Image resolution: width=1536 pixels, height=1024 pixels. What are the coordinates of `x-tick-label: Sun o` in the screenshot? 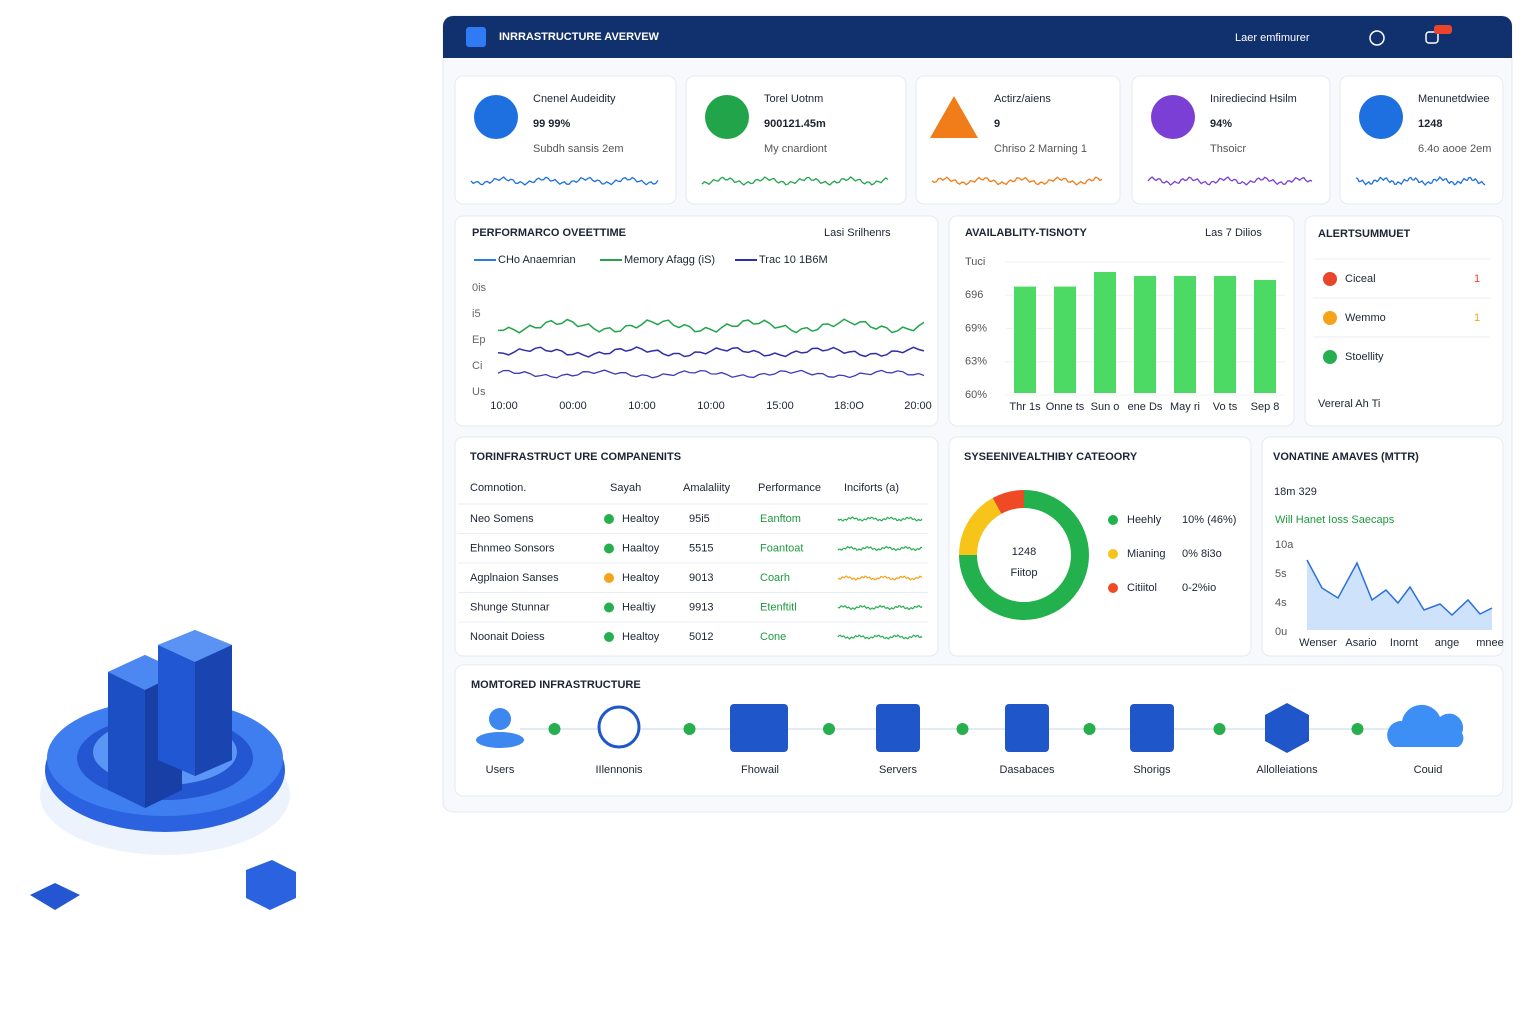 It's located at (1105, 407).